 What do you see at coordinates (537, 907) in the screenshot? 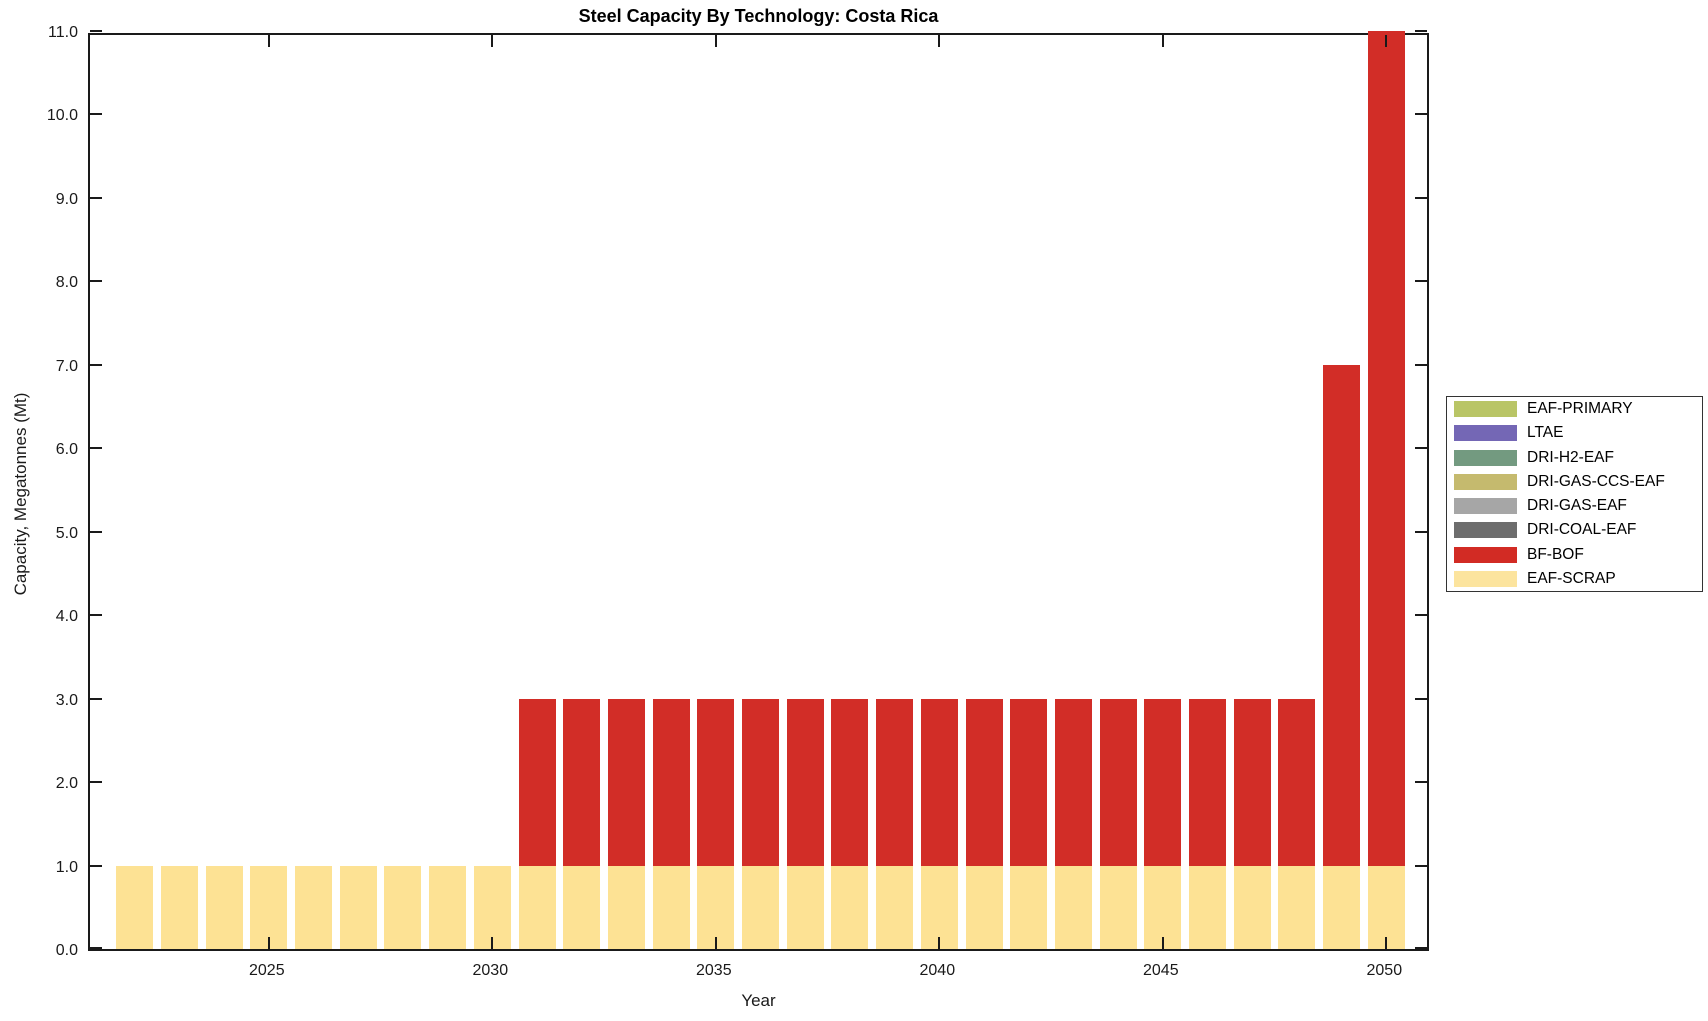
I see `bar-2031-EAF-SCRAP` at bounding box center [537, 907].